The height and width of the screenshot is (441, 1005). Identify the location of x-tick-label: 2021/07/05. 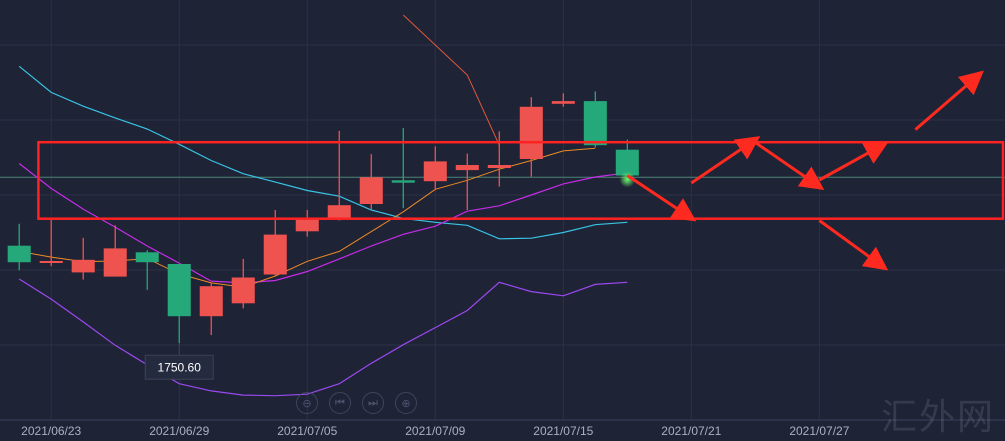
(307, 431).